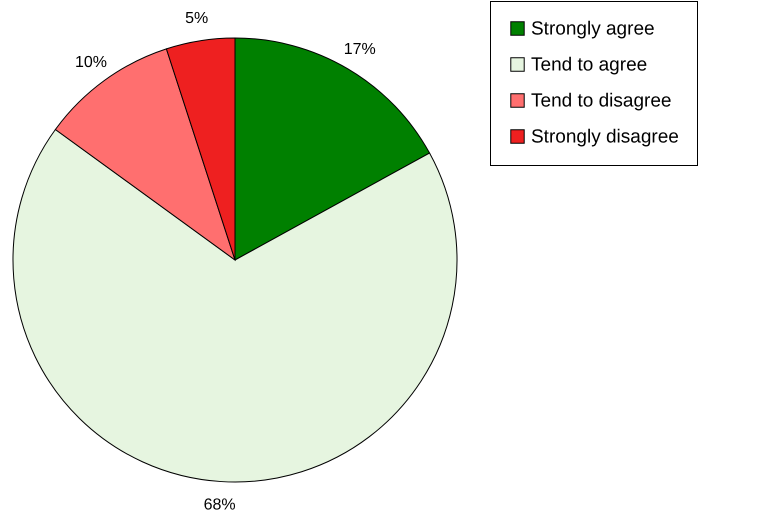 The height and width of the screenshot is (518, 762). I want to click on legend-label: Tend to disagree, so click(601, 101).